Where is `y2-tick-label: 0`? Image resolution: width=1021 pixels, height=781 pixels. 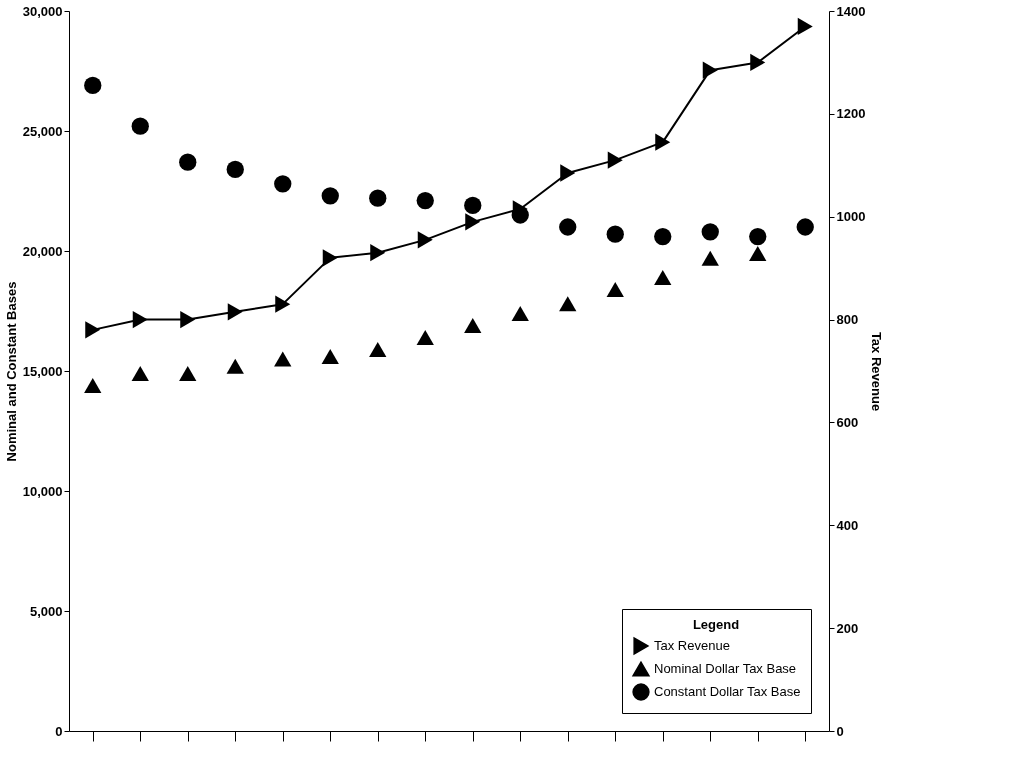
y2-tick-label: 0 is located at coordinates (840, 731).